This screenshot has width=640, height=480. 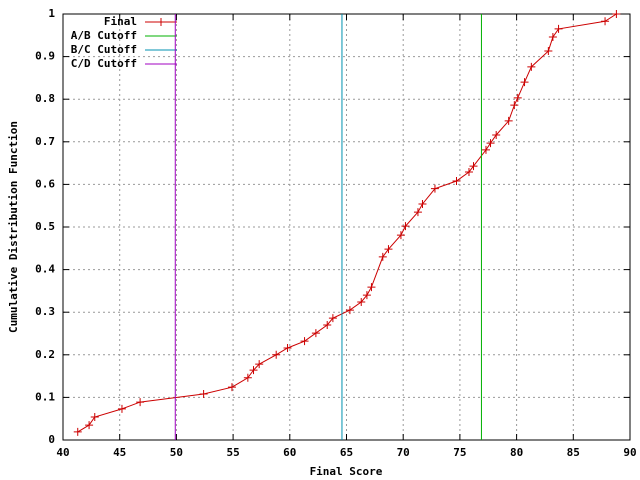 I want to click on y-tick-label: 0.7, so click(x=45, y=141).